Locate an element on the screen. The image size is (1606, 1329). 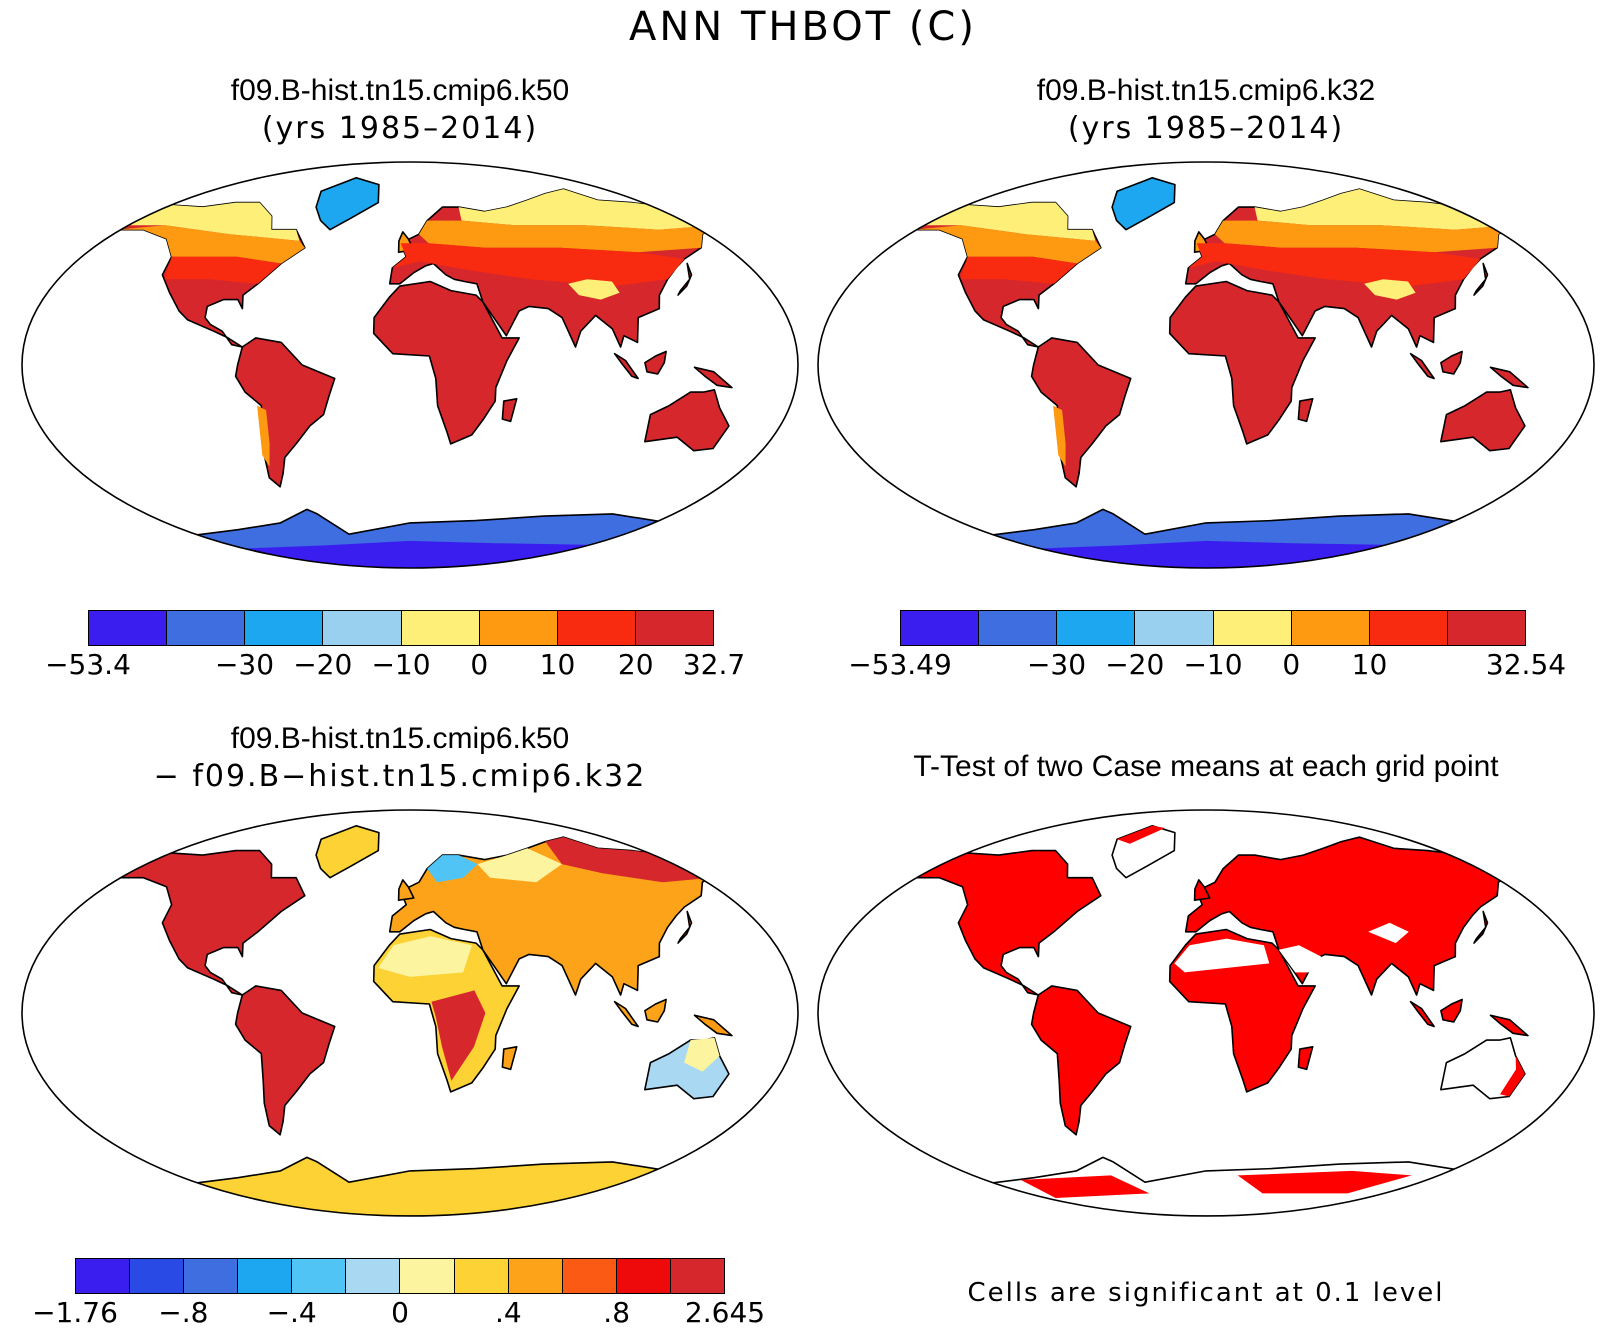
colorbar-tick-label: −.4 is located at coordinates (291, 1312).